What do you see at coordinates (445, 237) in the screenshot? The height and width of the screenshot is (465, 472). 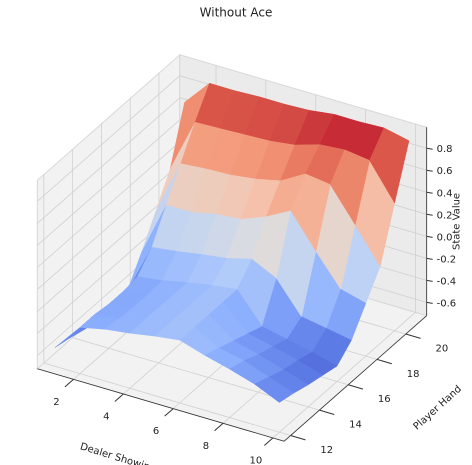 I see `z-tick-label: 0.0` at bounding box center [445, 237].